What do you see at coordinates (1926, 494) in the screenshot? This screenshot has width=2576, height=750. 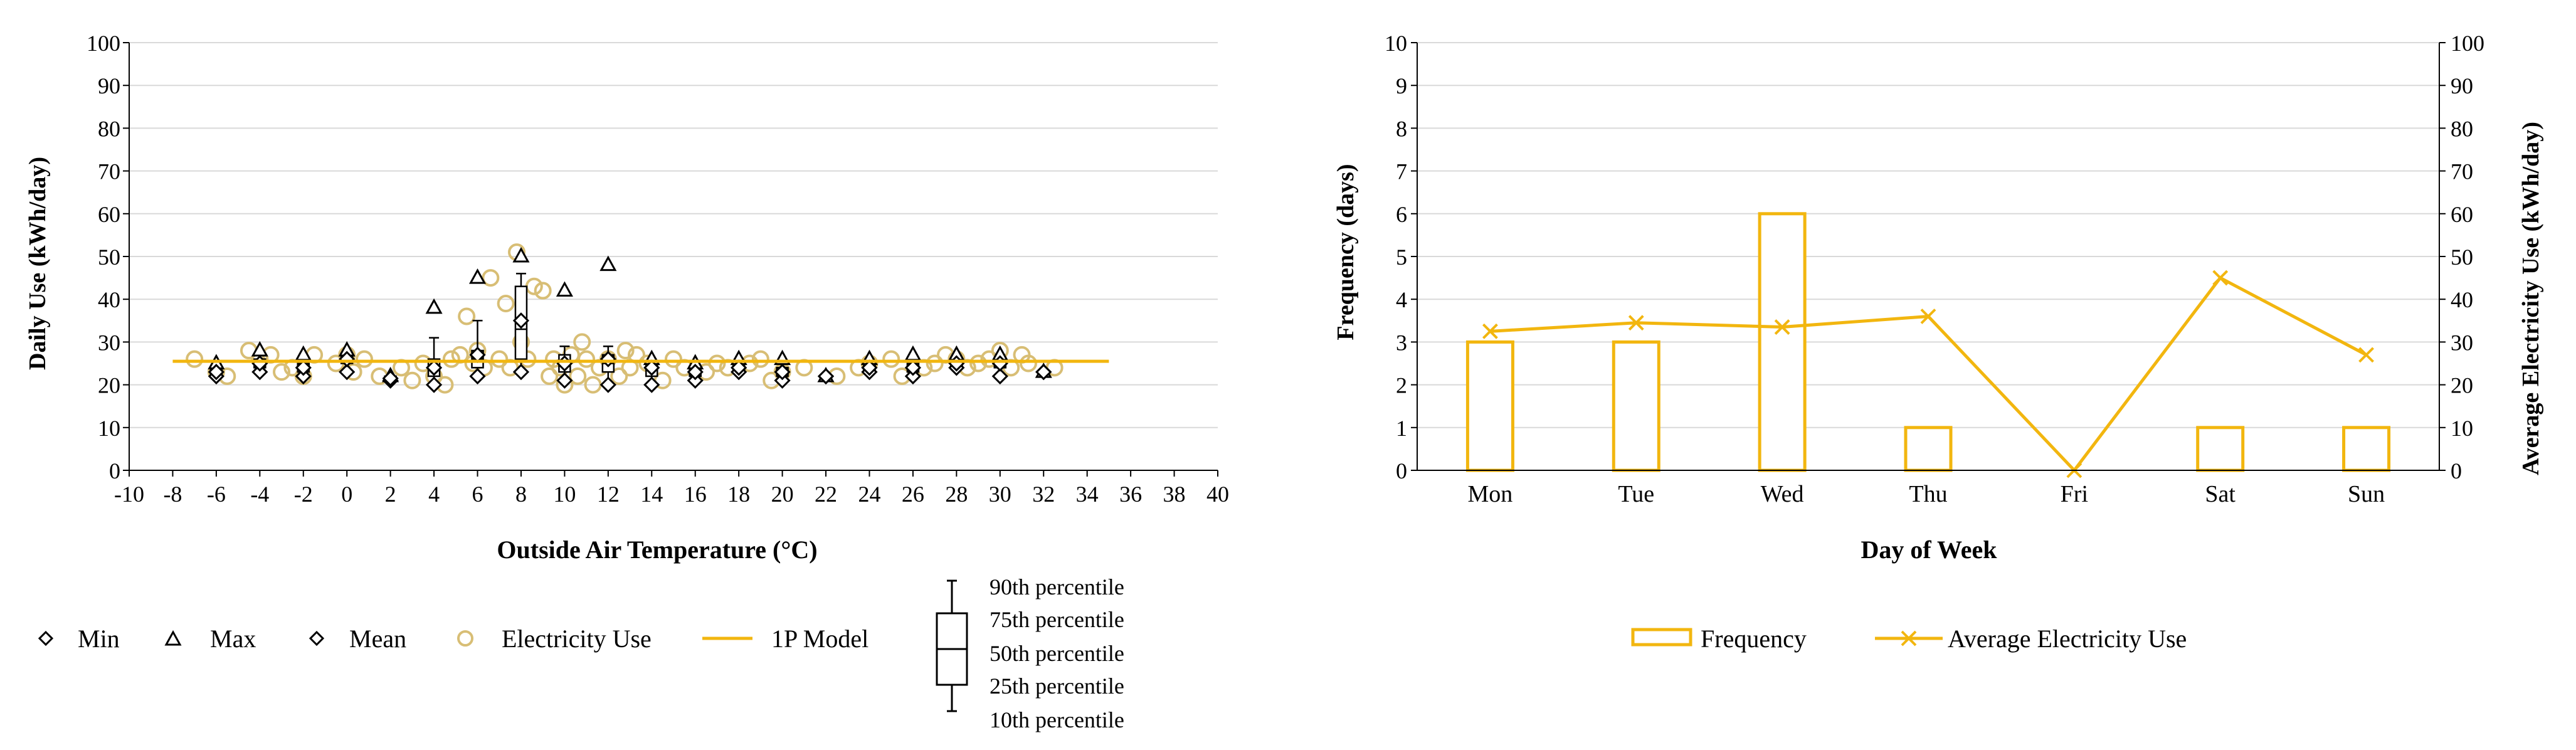 I see `x-tick-labels: Mon Tue Wed Thu Fri Sat Sun` at bounding box center [1926, 494].